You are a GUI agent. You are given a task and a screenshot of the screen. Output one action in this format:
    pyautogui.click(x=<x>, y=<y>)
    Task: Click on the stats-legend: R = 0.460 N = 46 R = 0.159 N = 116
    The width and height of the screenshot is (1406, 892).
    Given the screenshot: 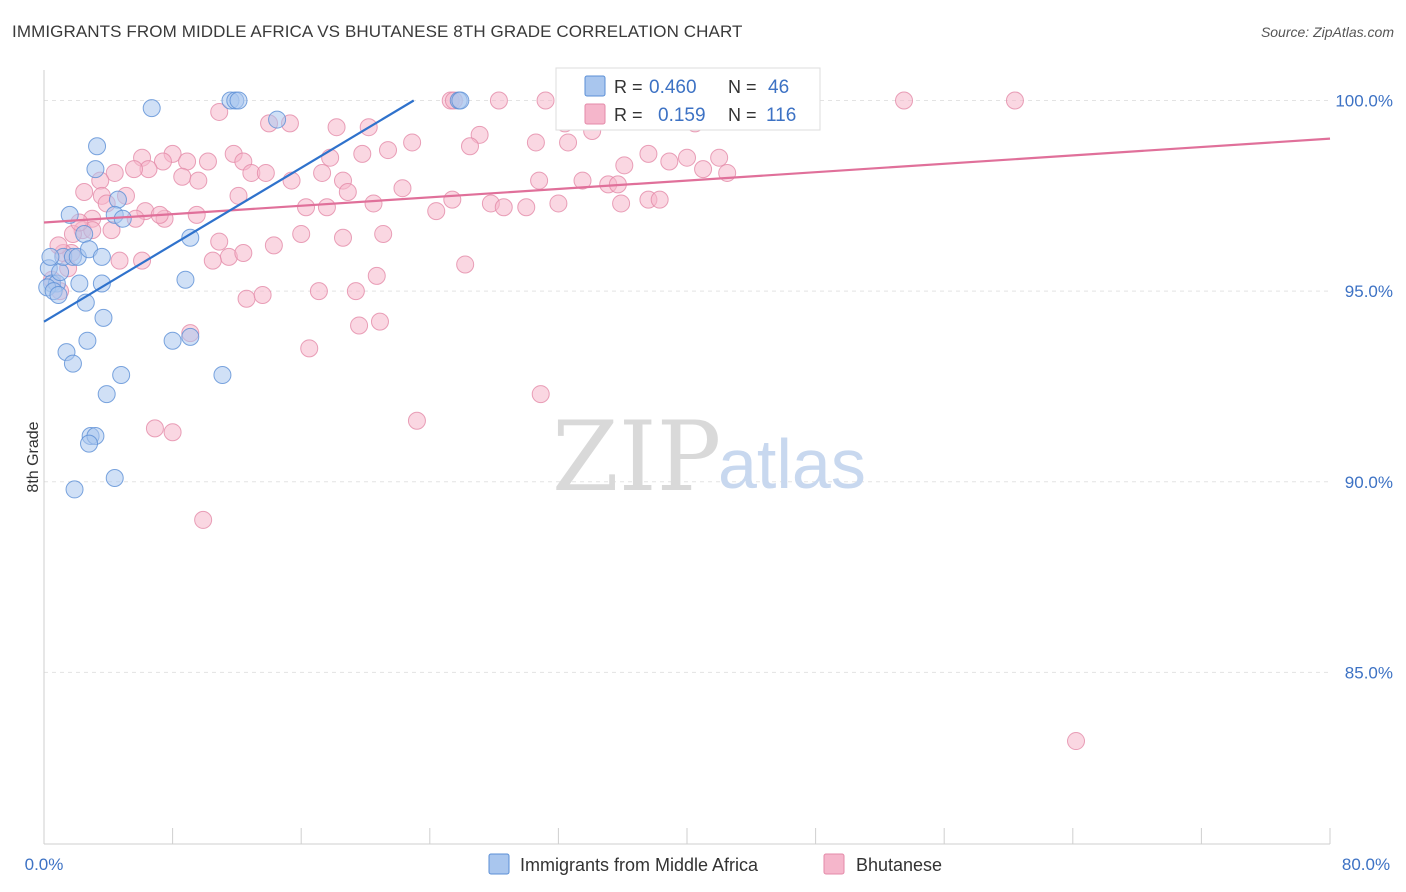 What is the action you would take?
    pyautogui.click(x=688, y=99)
    